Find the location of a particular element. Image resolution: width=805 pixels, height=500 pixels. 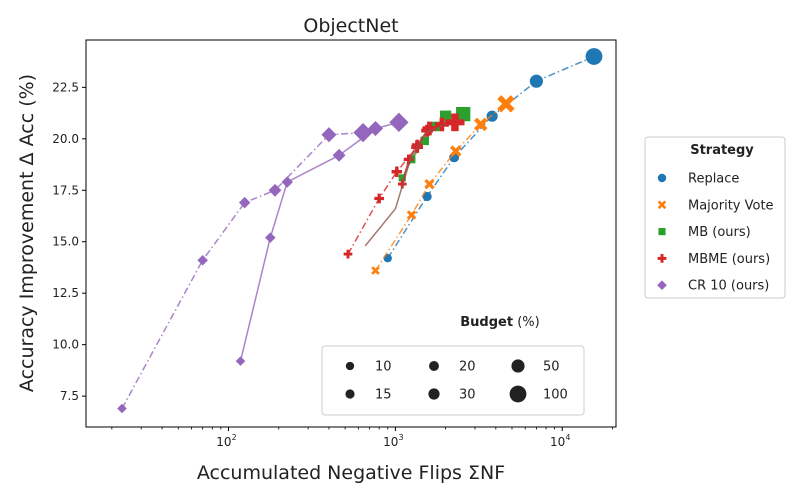

legend-budget-title-rest: (%) is located at coordinates (526, 322).